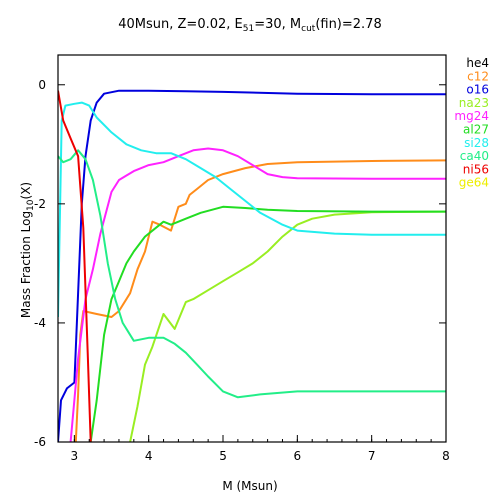 The image size is (500, 500). Describe the element at coordinates (476, 130) in the screenshot. I see `legend-item-al27: al27` at that location.